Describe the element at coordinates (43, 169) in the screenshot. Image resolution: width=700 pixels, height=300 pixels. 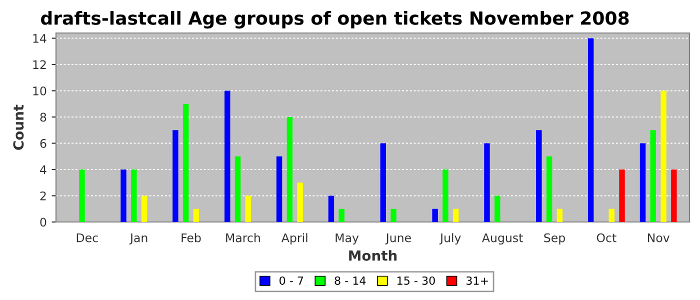
I see `y-tick-label: 4` at that location.